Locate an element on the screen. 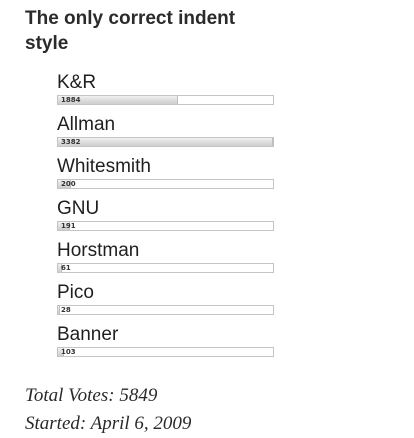 The width and height of the screenshot is (414, 438). started-date: Started: April 6, 2009 is located at coordinates (108, 423).